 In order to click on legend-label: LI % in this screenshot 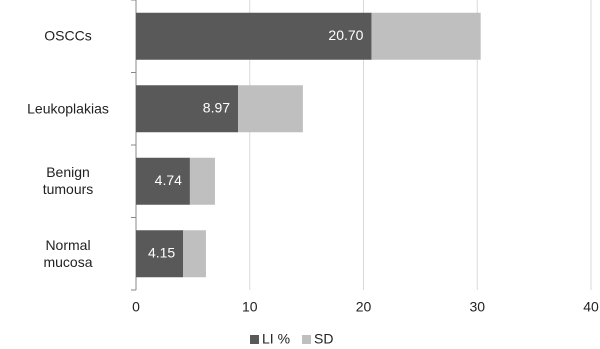, I will do `click(276, 339)`.